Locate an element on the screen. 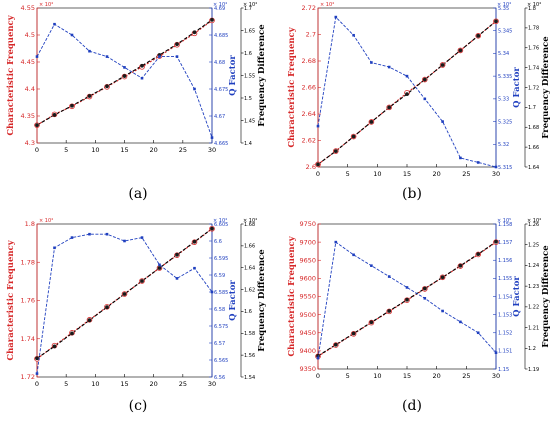 This screenshot has height=423, width=550. series-blue-line is located at coordinates (124, 303).